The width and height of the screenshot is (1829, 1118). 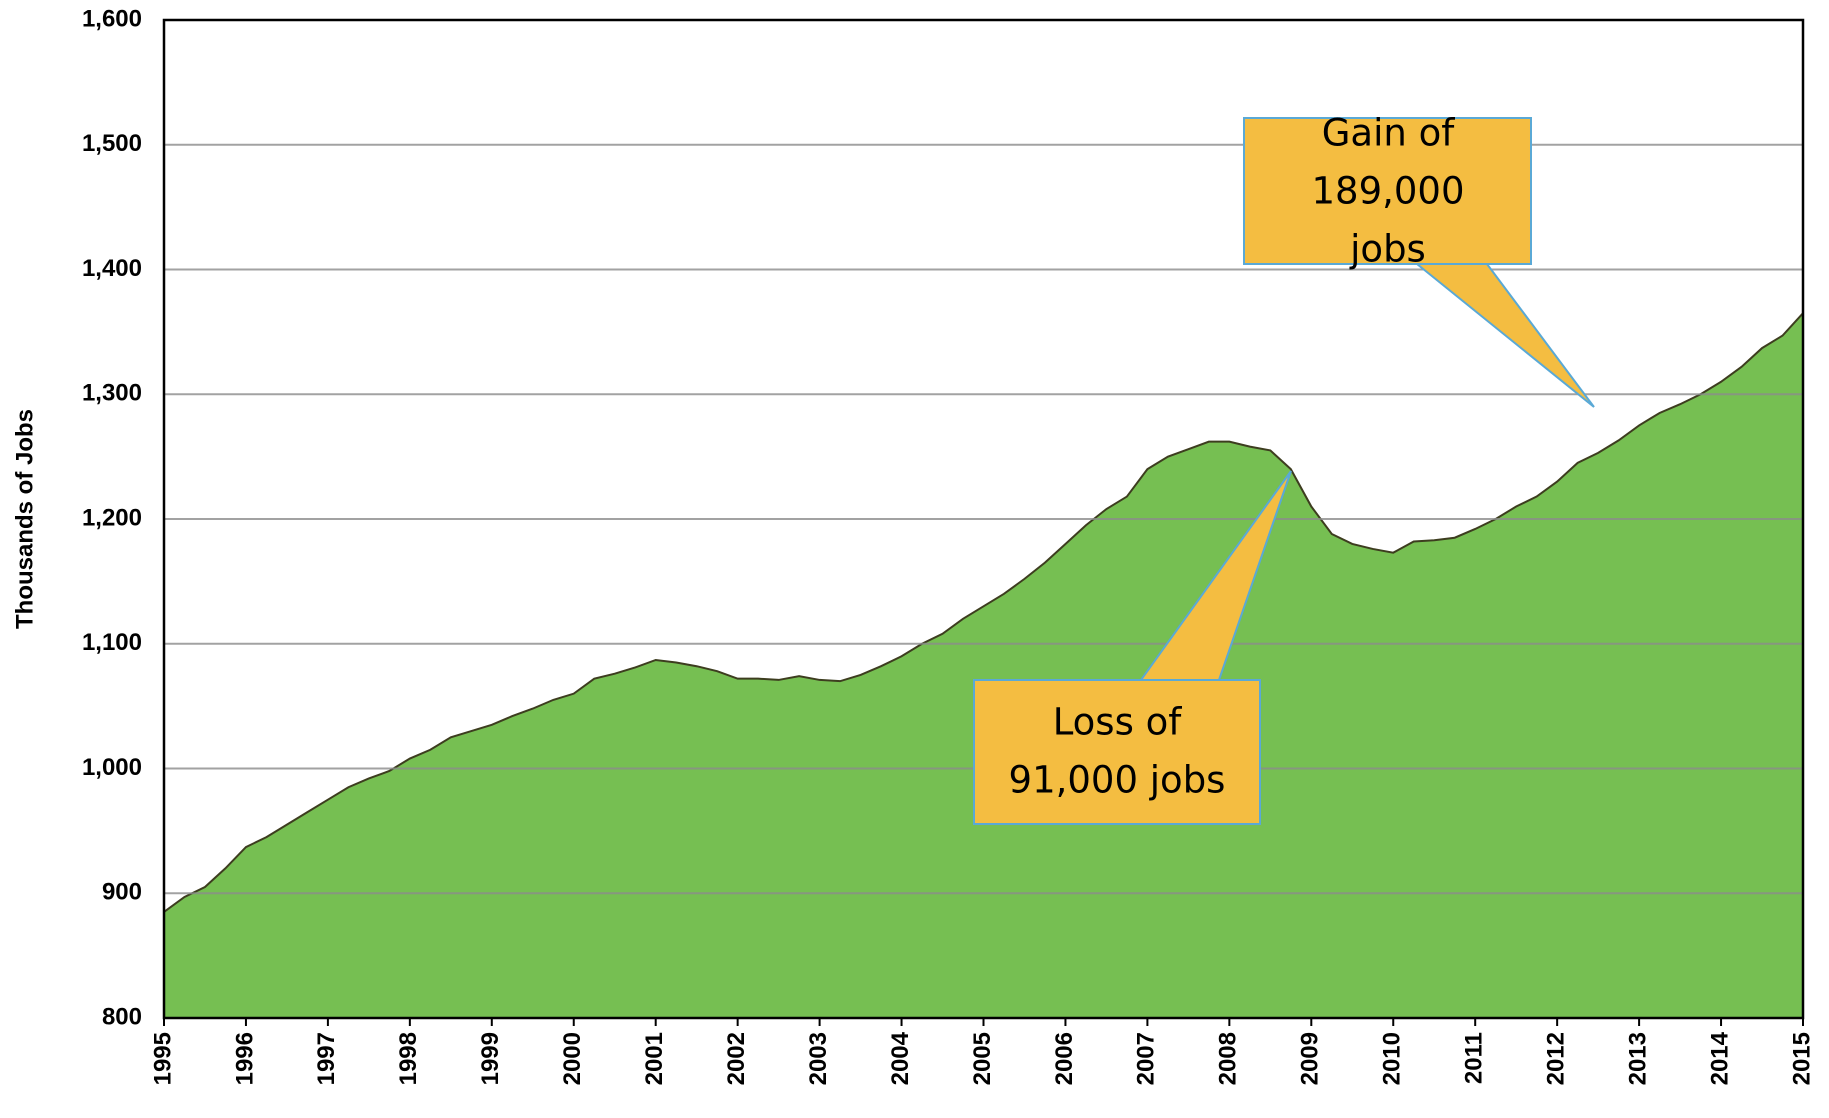 I want to click on x-tick-label: 2013, so click(x=1637, y=1058).